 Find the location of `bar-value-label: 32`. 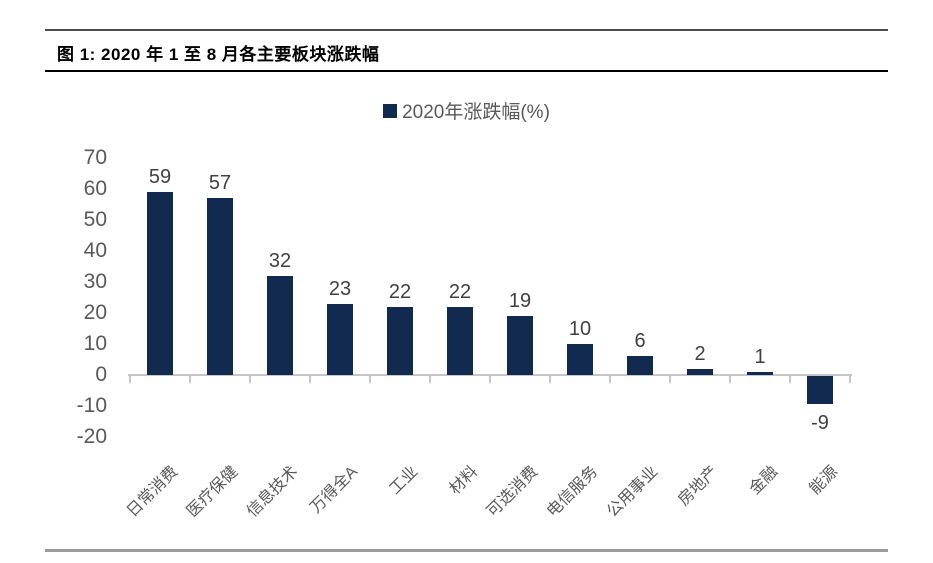

bar-value-label: 32 is located at coordinates (280, 260).